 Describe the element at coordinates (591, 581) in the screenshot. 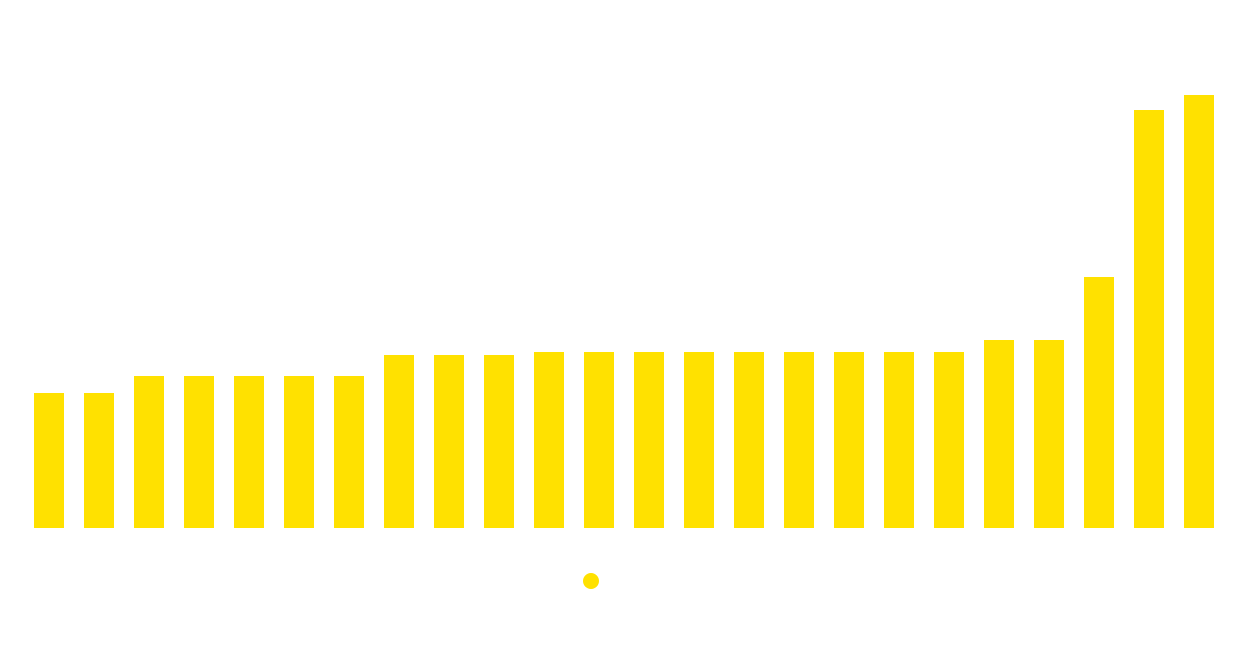

I see `legend-marker` at that location.